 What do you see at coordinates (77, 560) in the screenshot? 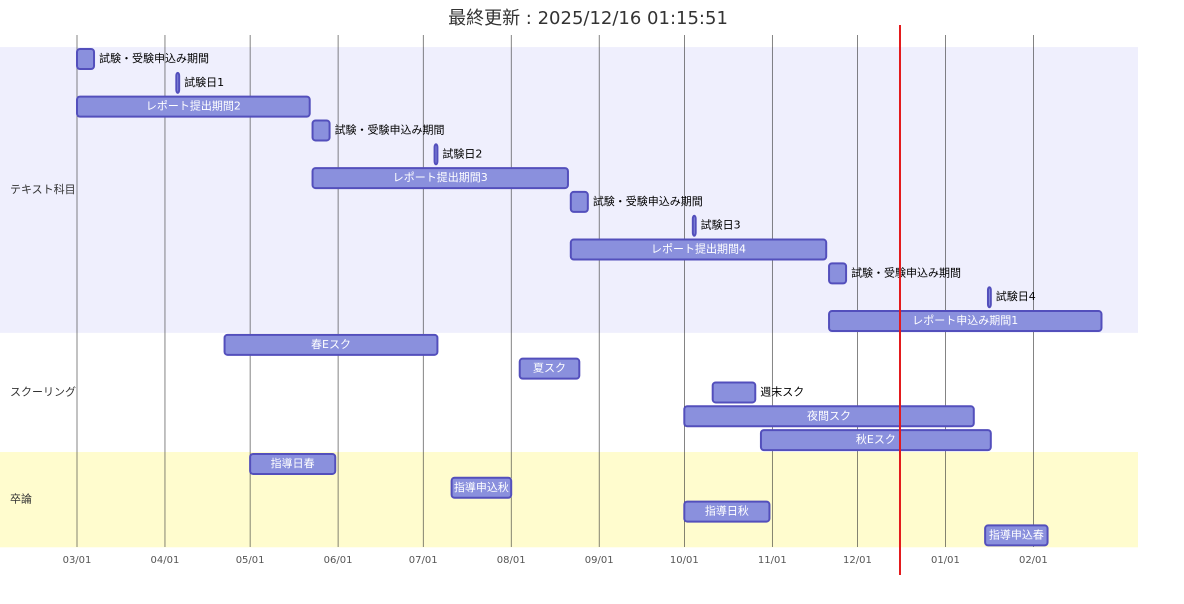
I see `x-tick-label: 03/01` at bounding box center [77, 560].